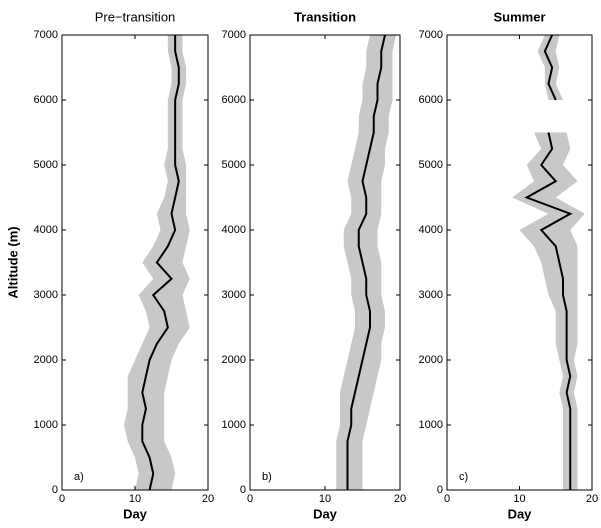  Describe the element at coordinates (135, 16) in the screenshot. I see `chart-title: Pre−transition` at that location.